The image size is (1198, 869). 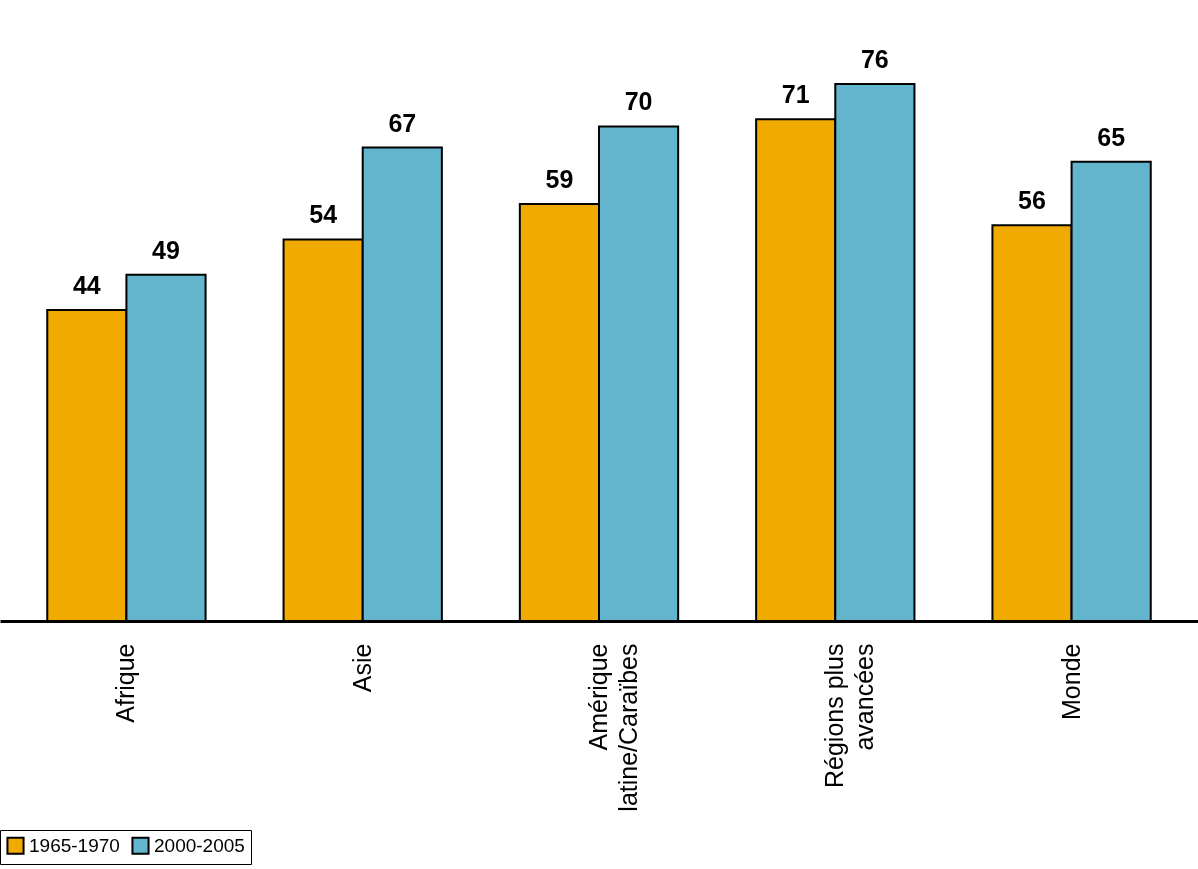 What do you see at coordinates (559, 179) in the screenshot?
I see `data-label: 59` at bounding box center [559, 179].